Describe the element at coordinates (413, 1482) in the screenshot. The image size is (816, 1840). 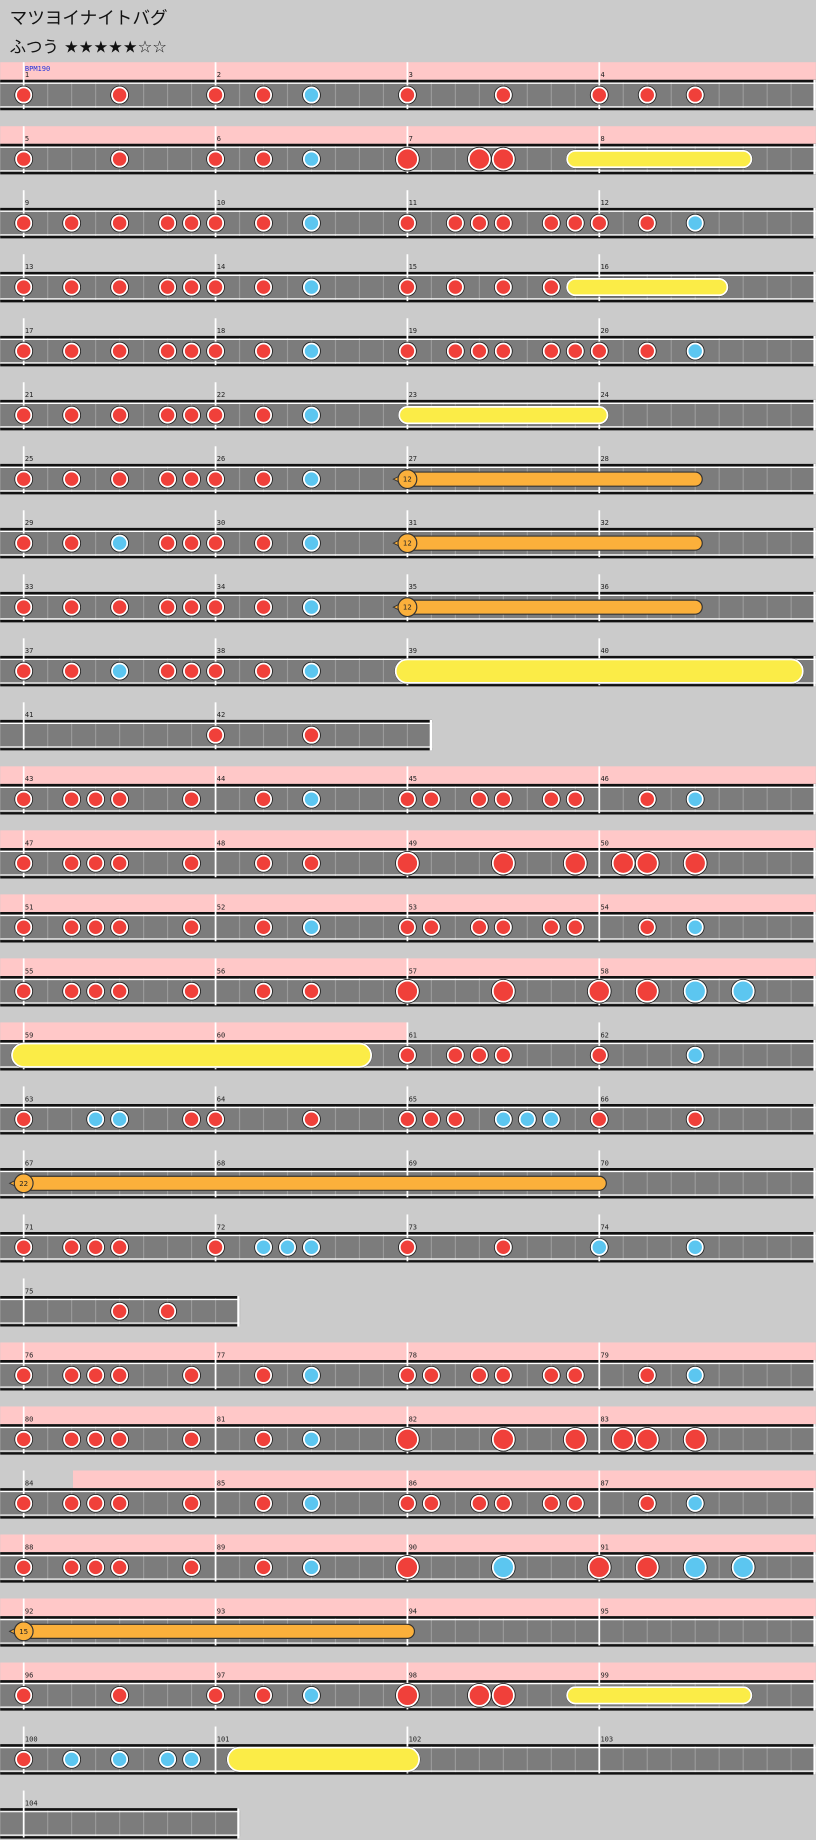
I see `measure-number: 86` at that location.